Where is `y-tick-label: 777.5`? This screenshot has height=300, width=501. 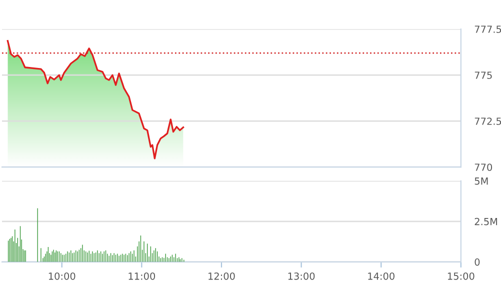 y-tick-label: 777.5 is located at coordinates (487, 29).